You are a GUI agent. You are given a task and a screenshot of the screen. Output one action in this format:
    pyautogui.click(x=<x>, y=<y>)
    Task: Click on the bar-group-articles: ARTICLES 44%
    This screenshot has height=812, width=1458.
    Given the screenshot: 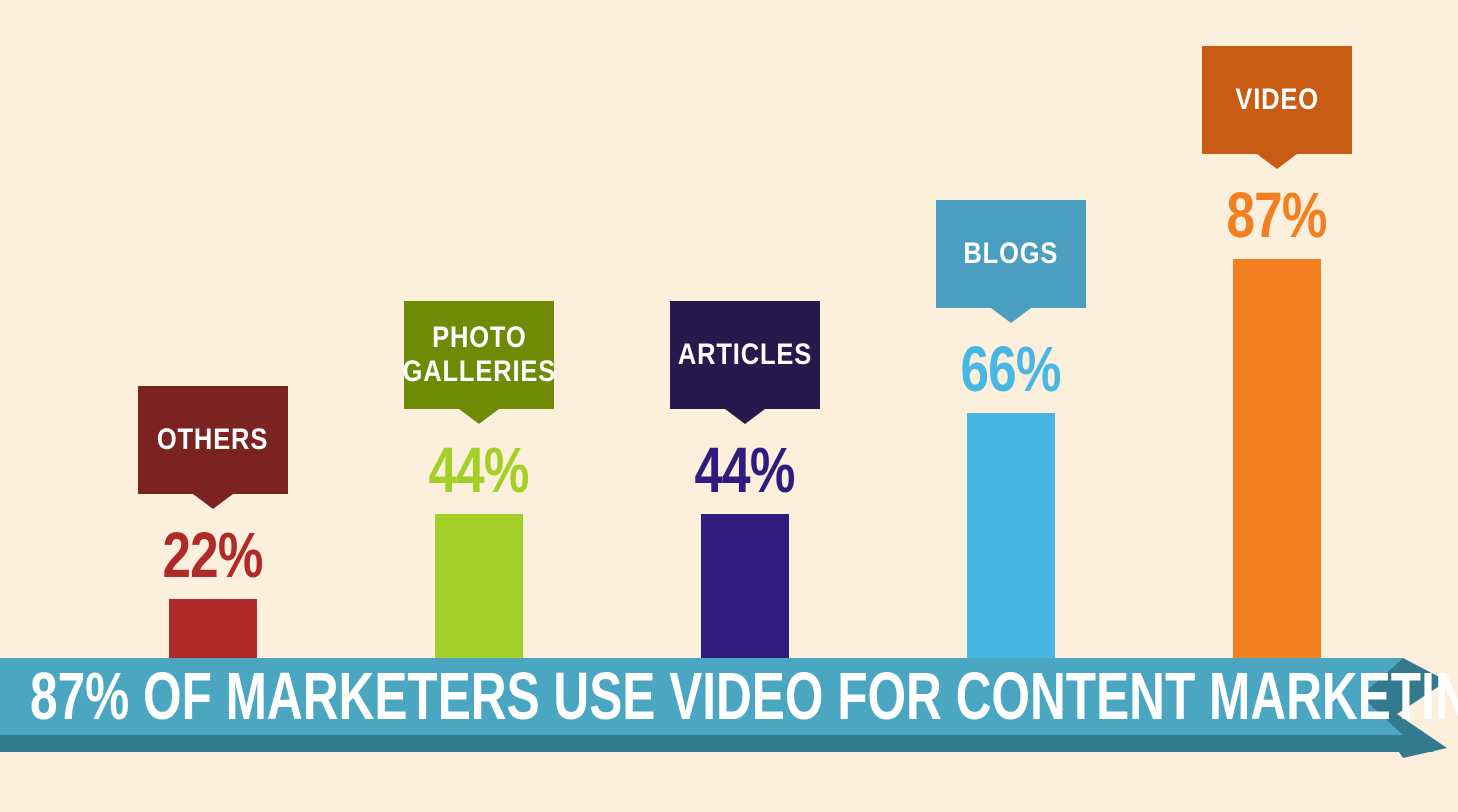 What is the action you would take?
    pyautogui.click(x=745, y=479)
    